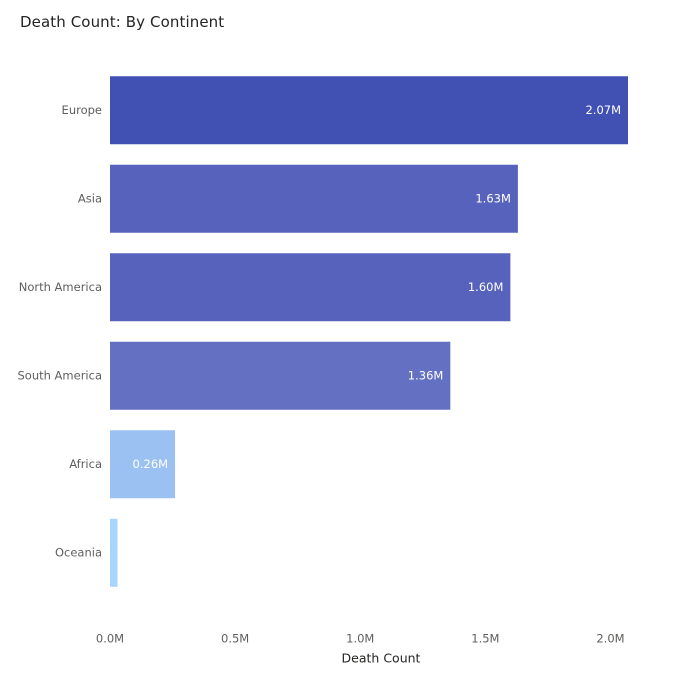 The height and width of the screenshot is (688, 675). What do you see at coordinates (610, 639) in the screenshot?
I see `x-tick-label: 2.0M` at bounding box center [610, 639].